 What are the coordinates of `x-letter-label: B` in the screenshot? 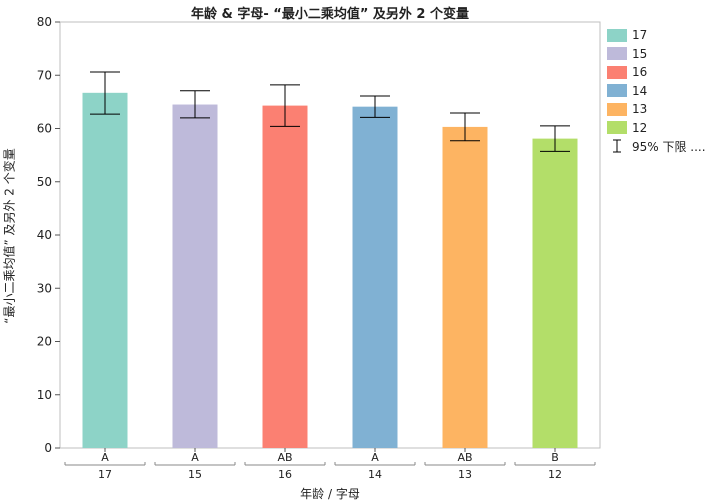 It's located at (555, 457).